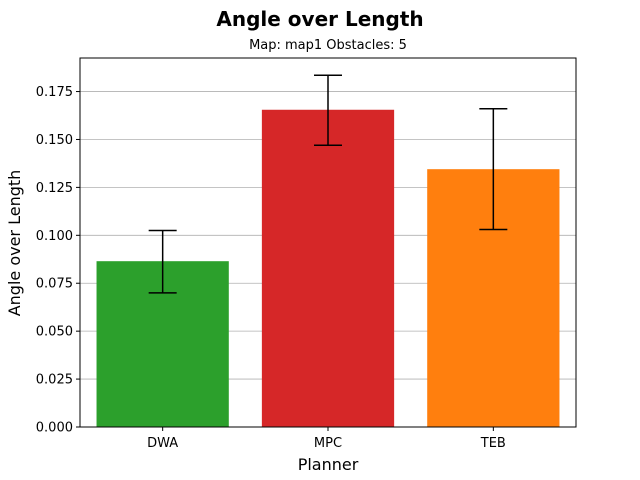 The image size is (640, 480). What do you see at coordinates (162, 443) in the screenshot?
I see `x-tick-label: DWA` at bounding box center [162, 443].